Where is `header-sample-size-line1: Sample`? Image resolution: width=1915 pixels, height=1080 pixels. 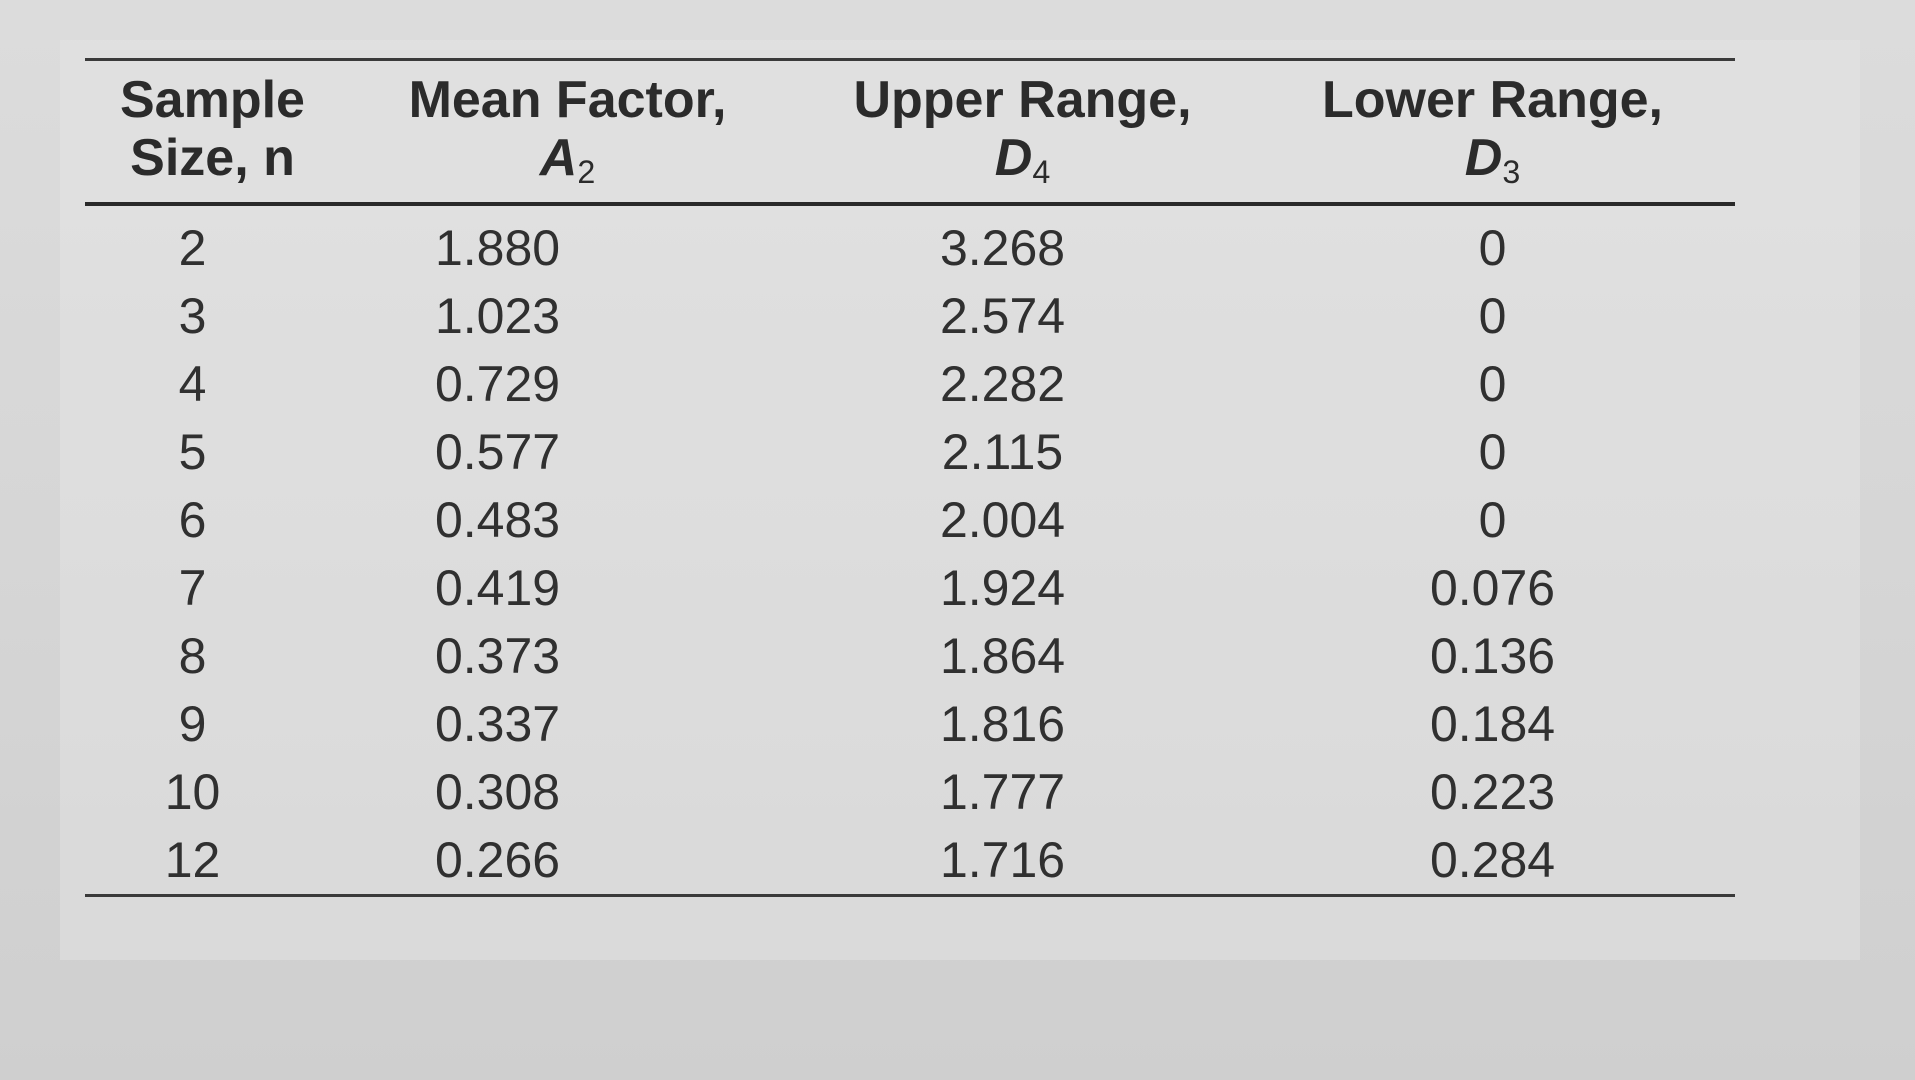 header-sample-size-line1: Sample is located at coordinates (212, 100).